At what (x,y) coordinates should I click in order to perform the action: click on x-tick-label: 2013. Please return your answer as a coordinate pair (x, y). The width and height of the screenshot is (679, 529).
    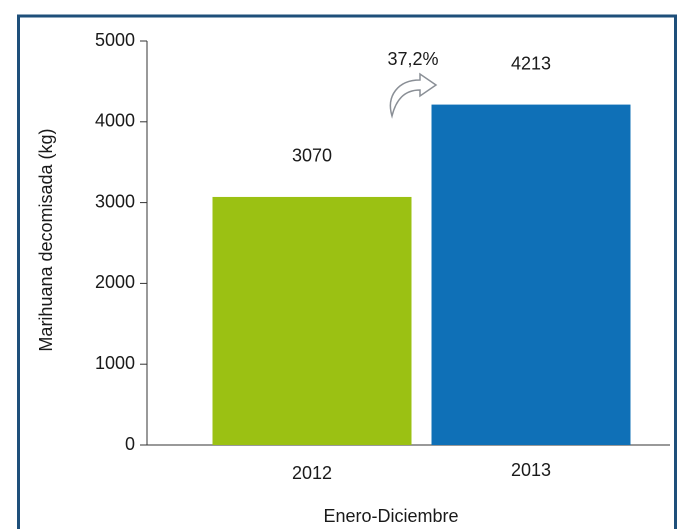
    Looking at the image, I should click on (531, 470).